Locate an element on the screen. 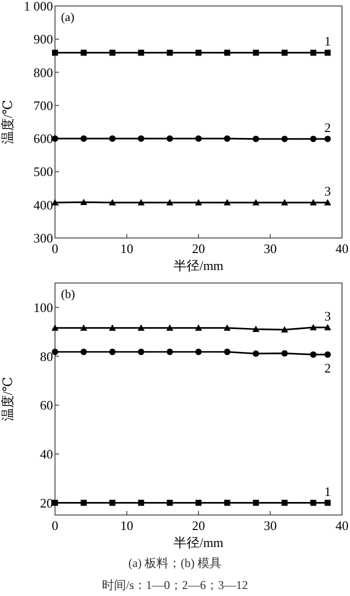  y-tick-label: 1 000 is located at coordinates (38, 7).